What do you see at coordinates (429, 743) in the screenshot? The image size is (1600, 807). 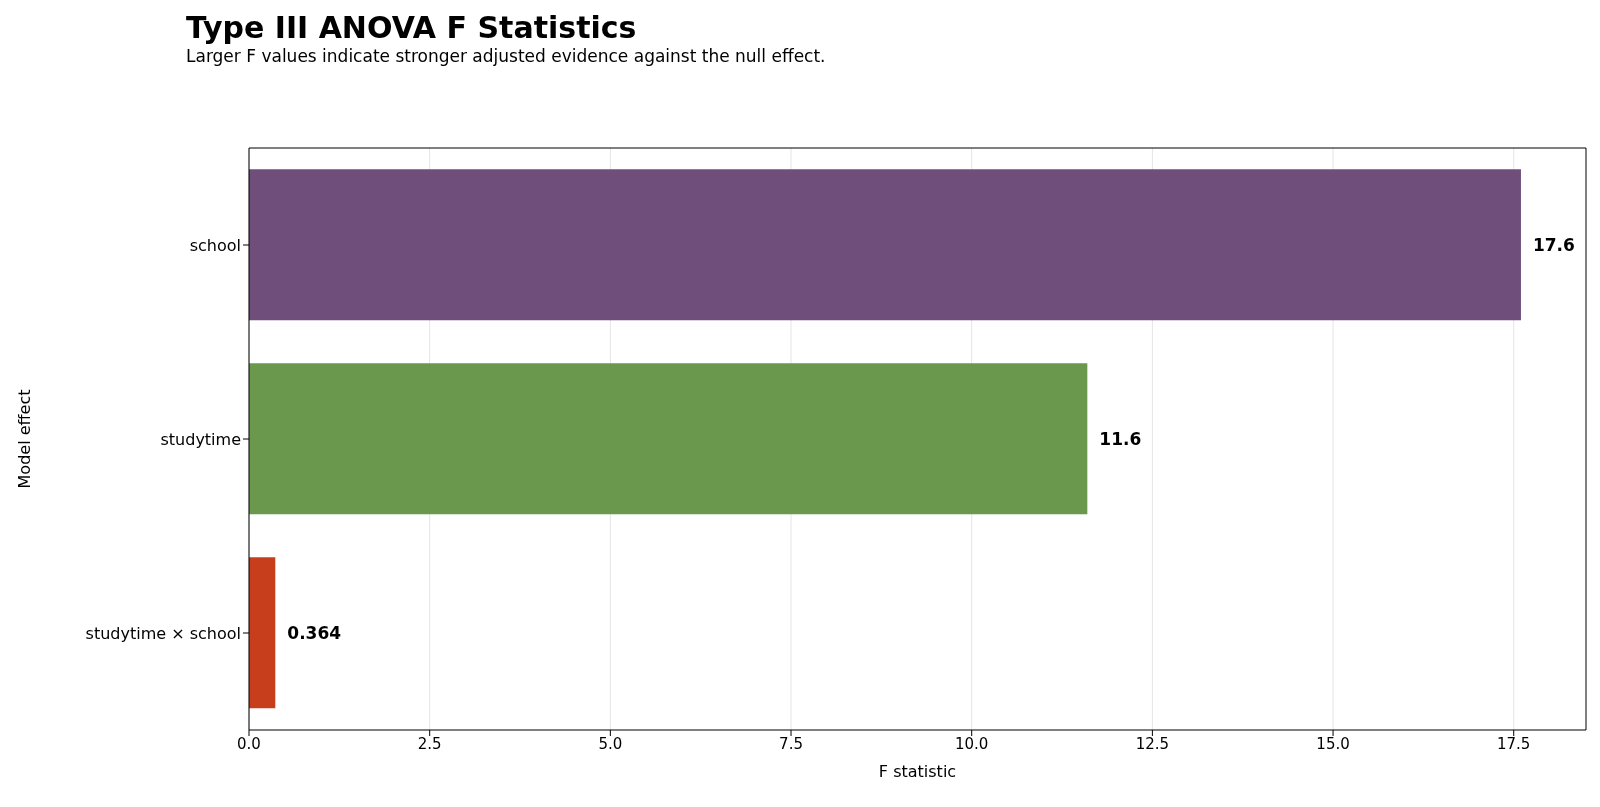 I see `x-tick-label: 2.5` at bounding box center [429, 743].